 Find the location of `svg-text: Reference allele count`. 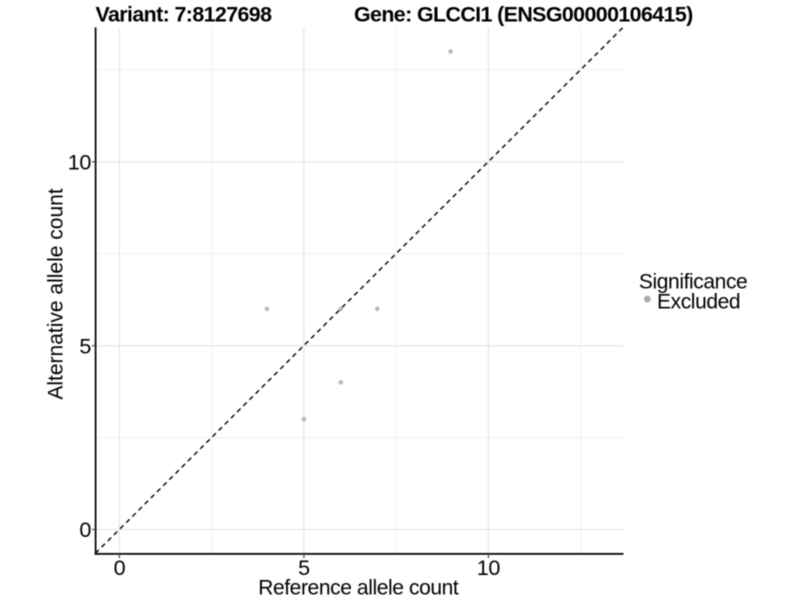

svg-text: Reference allele count is located at coordinates (358, 588).